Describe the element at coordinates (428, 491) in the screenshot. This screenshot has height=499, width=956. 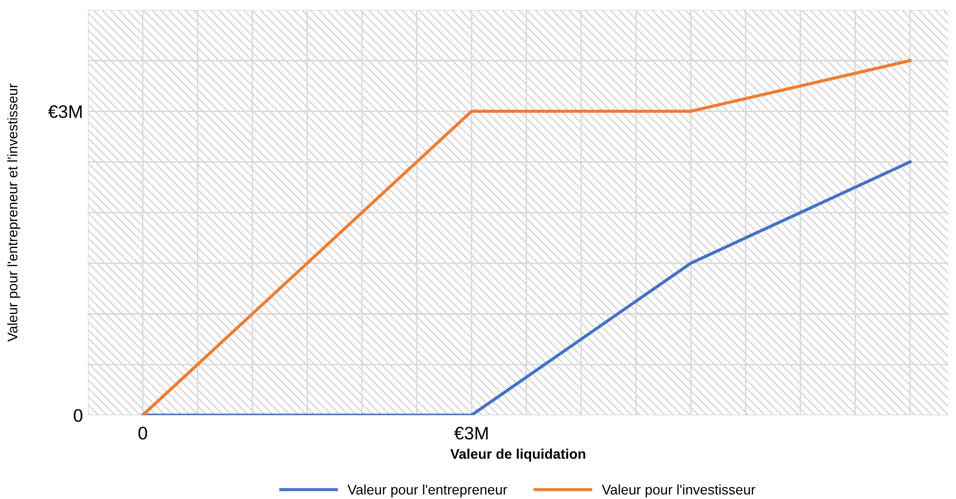
I see `legend-label: Valeur pour l'entrepreneur` at that location.